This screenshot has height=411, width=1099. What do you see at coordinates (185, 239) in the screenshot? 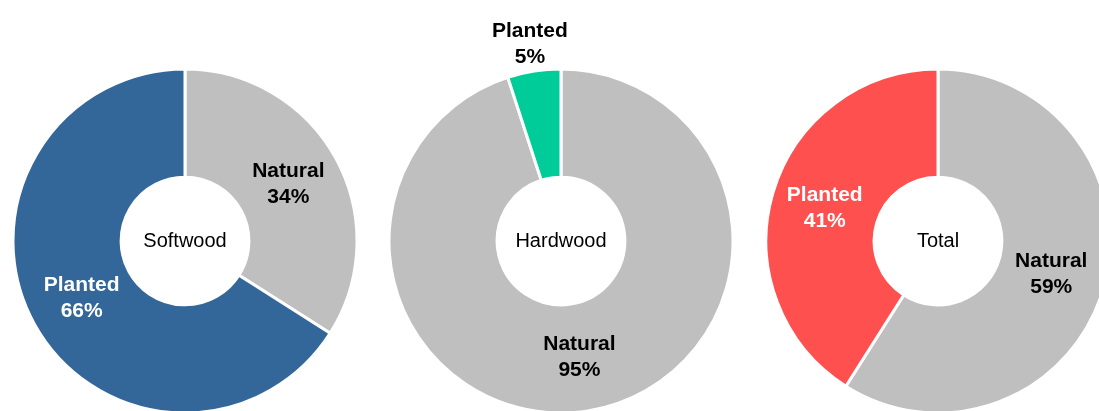
I see `text: Softwood` at bounding box center [185, 239].